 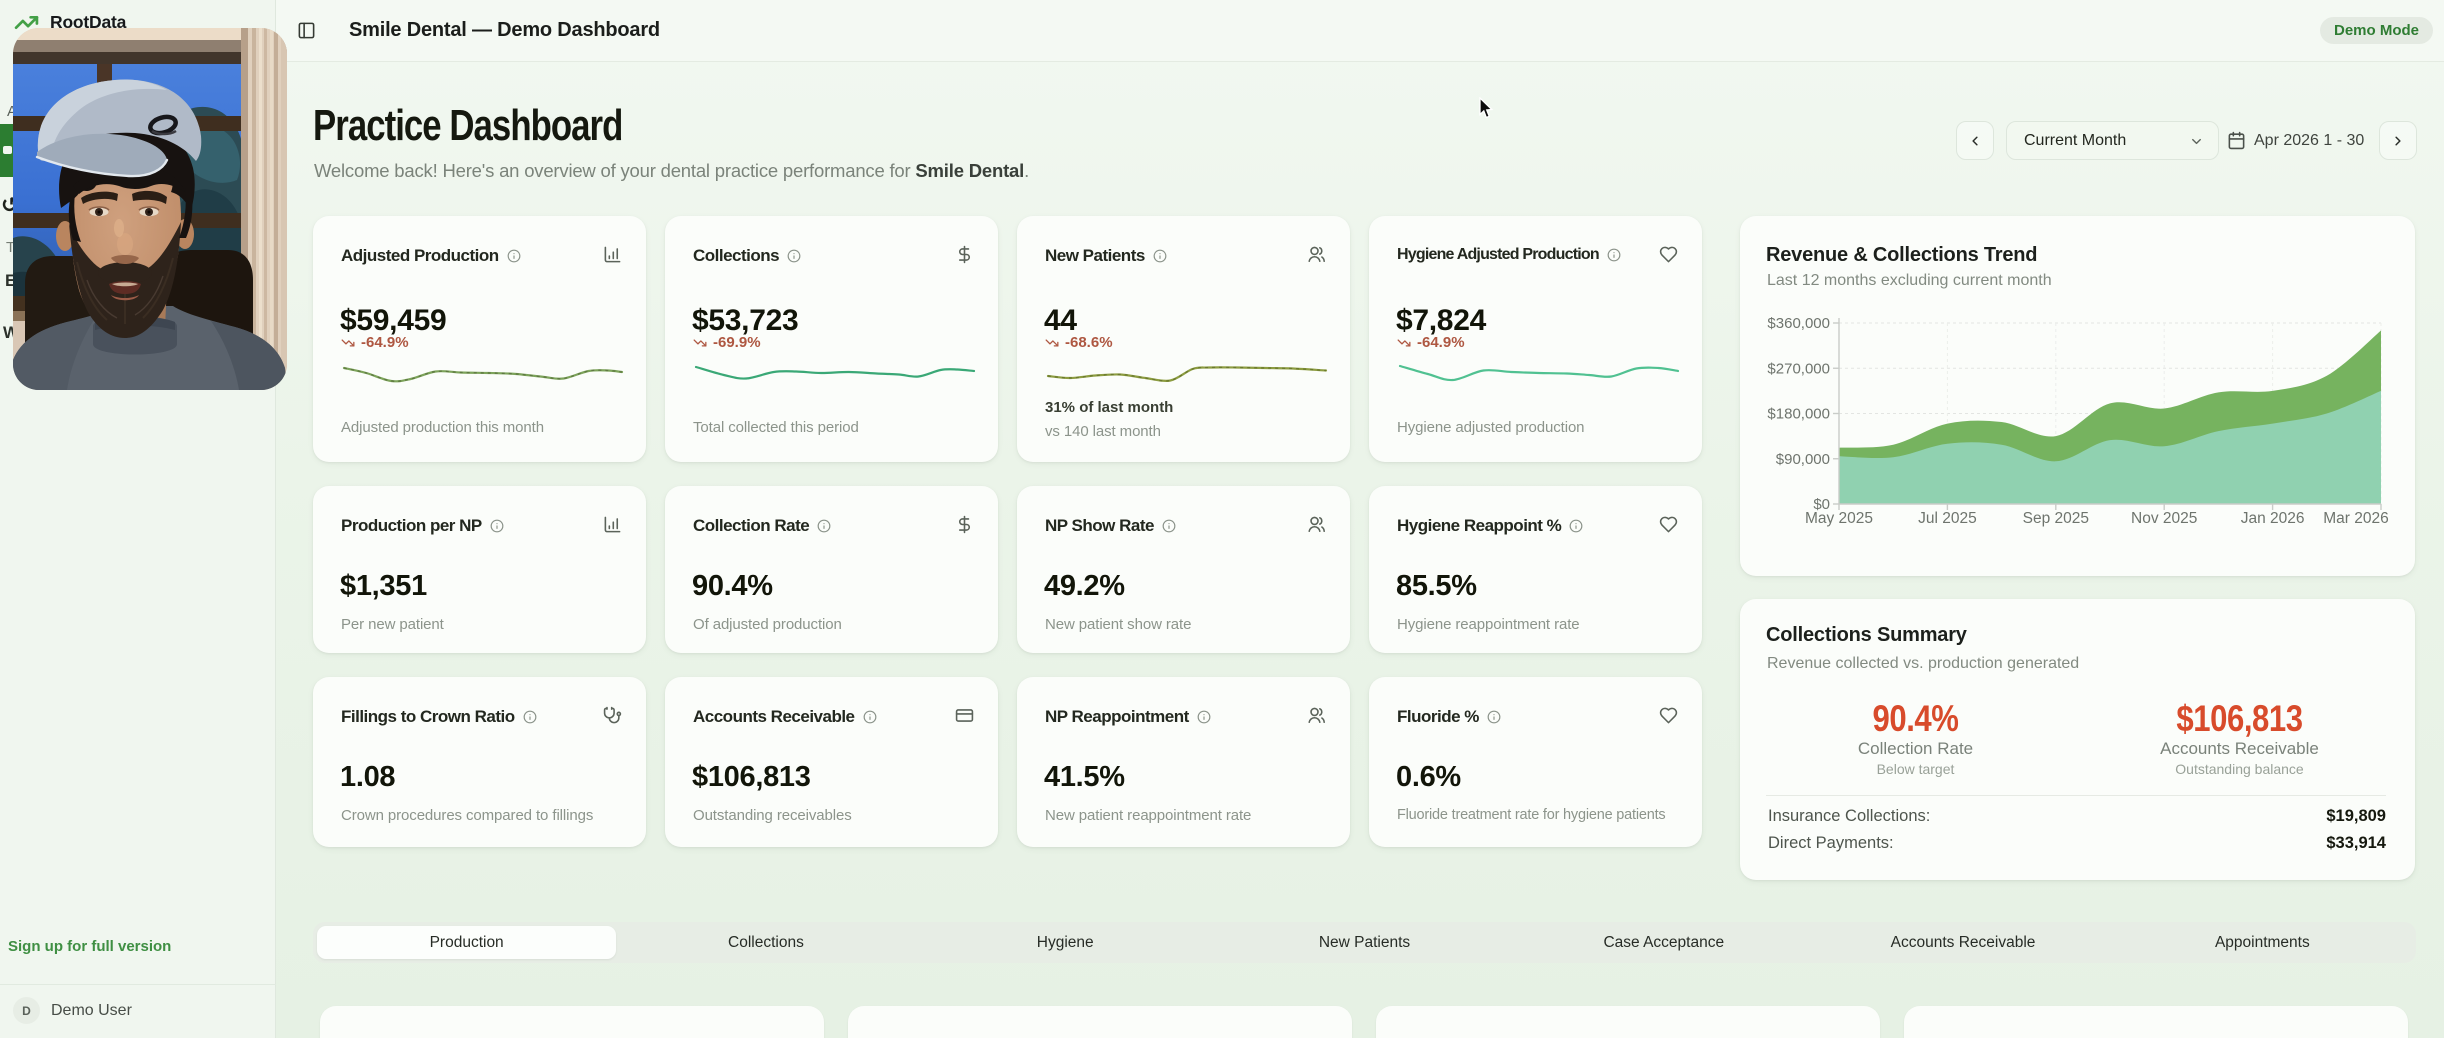 I want to click on svg-text: $180,000, so click(x=1798, y=414).